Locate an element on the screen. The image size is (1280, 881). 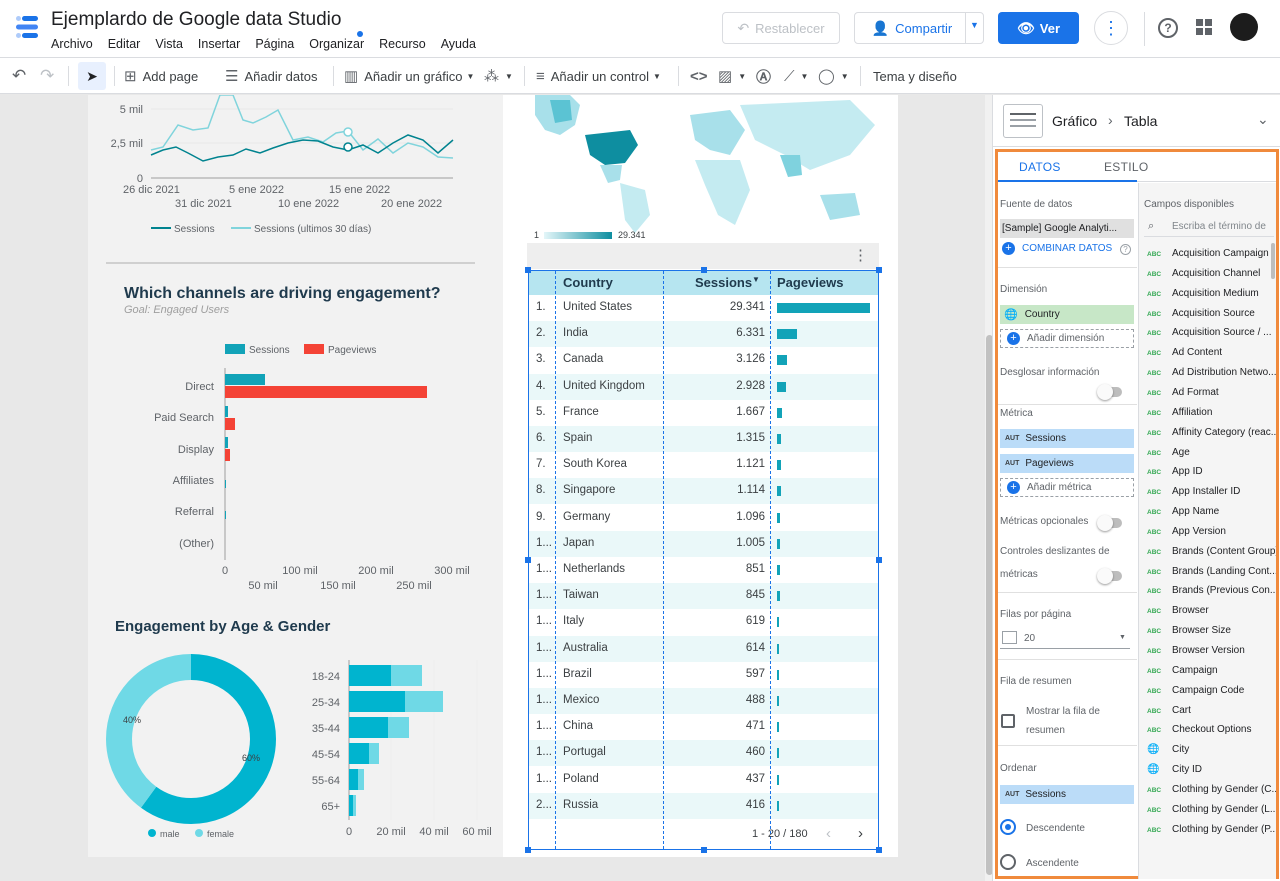
available-field-item: ABC Acquisition Campaign is located at coordinates (1208, 255).